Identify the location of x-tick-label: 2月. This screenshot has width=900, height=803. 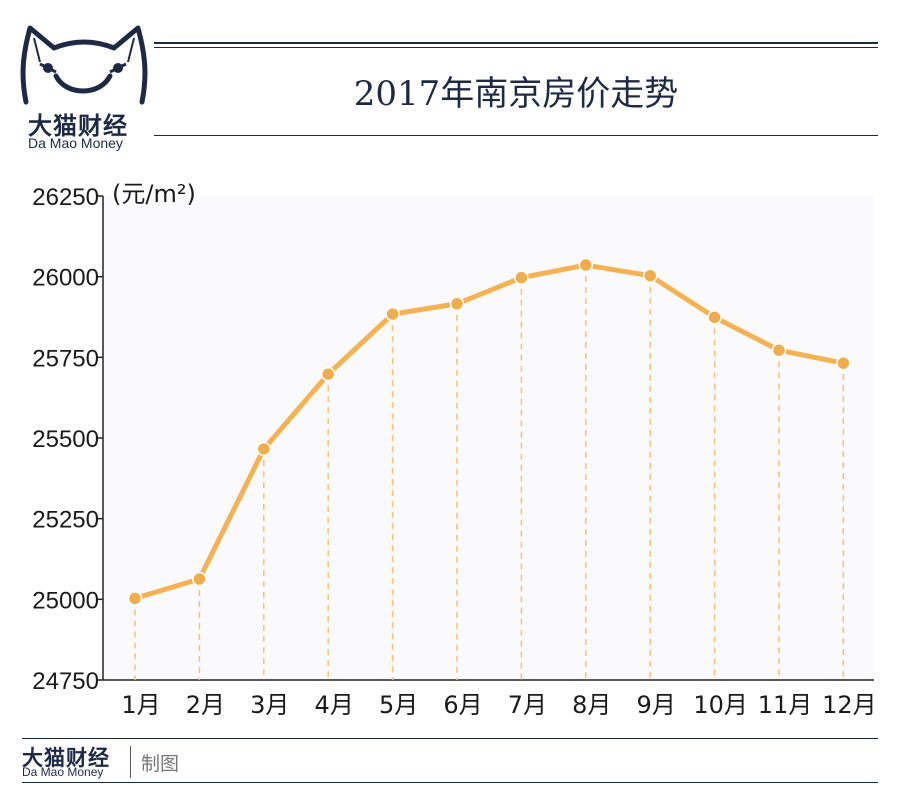
(205, 705).